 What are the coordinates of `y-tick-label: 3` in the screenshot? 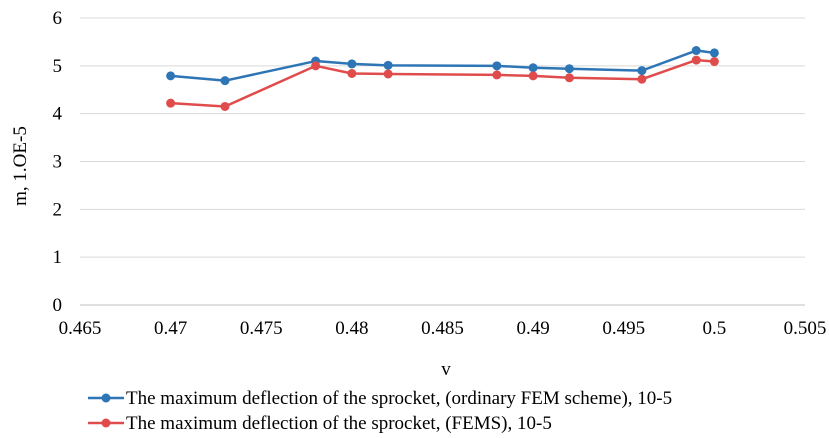 It's located at (58, 162).